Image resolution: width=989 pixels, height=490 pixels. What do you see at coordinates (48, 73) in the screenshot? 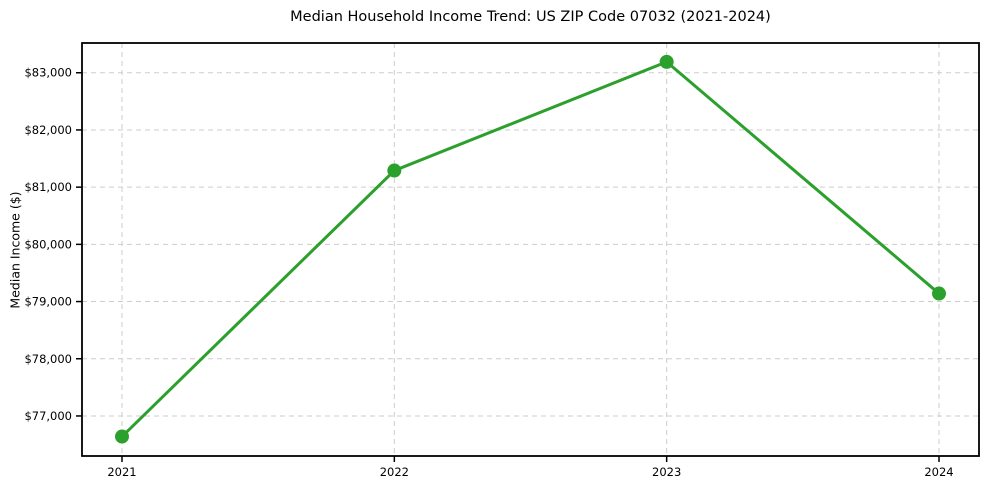
I see `y-tick-label: $83,000` at bounding box center [48, 73].